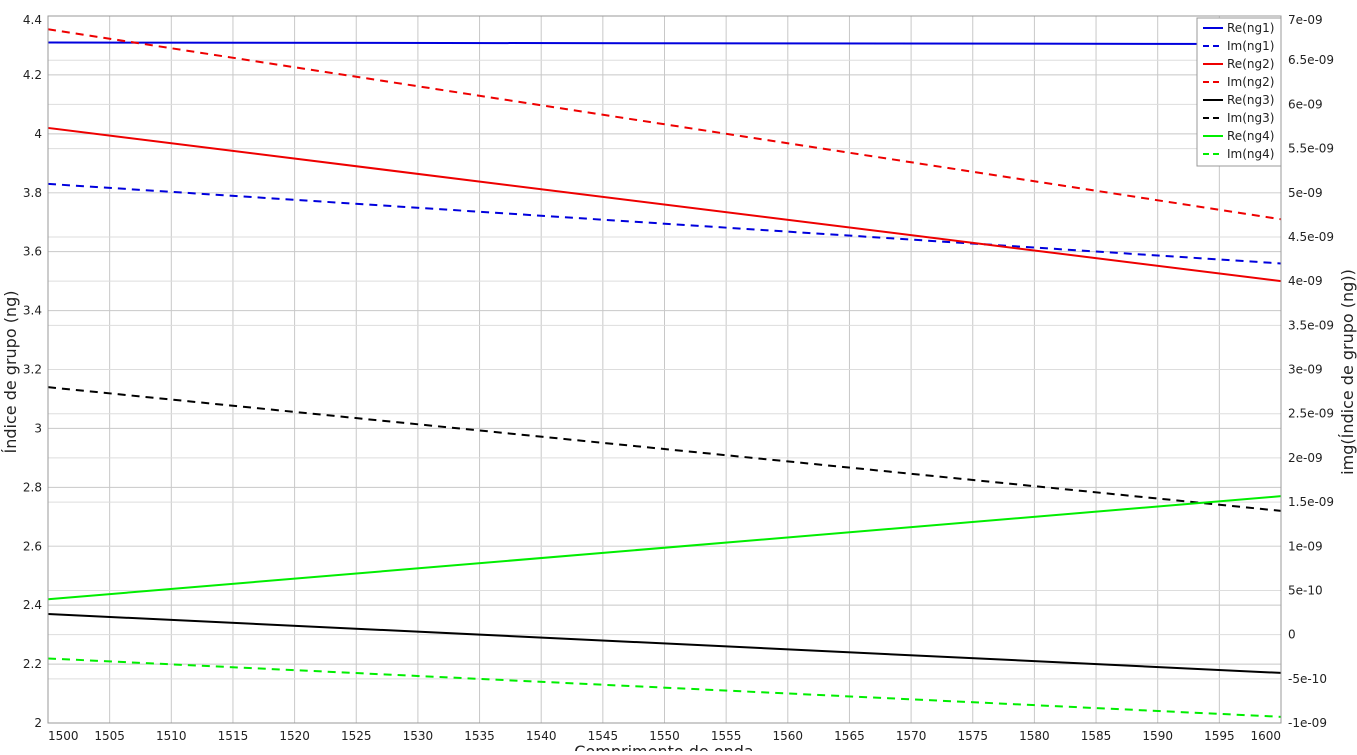  I want to click on y-axis-left-title: Índice de grupo (ng), so click(10, 372).